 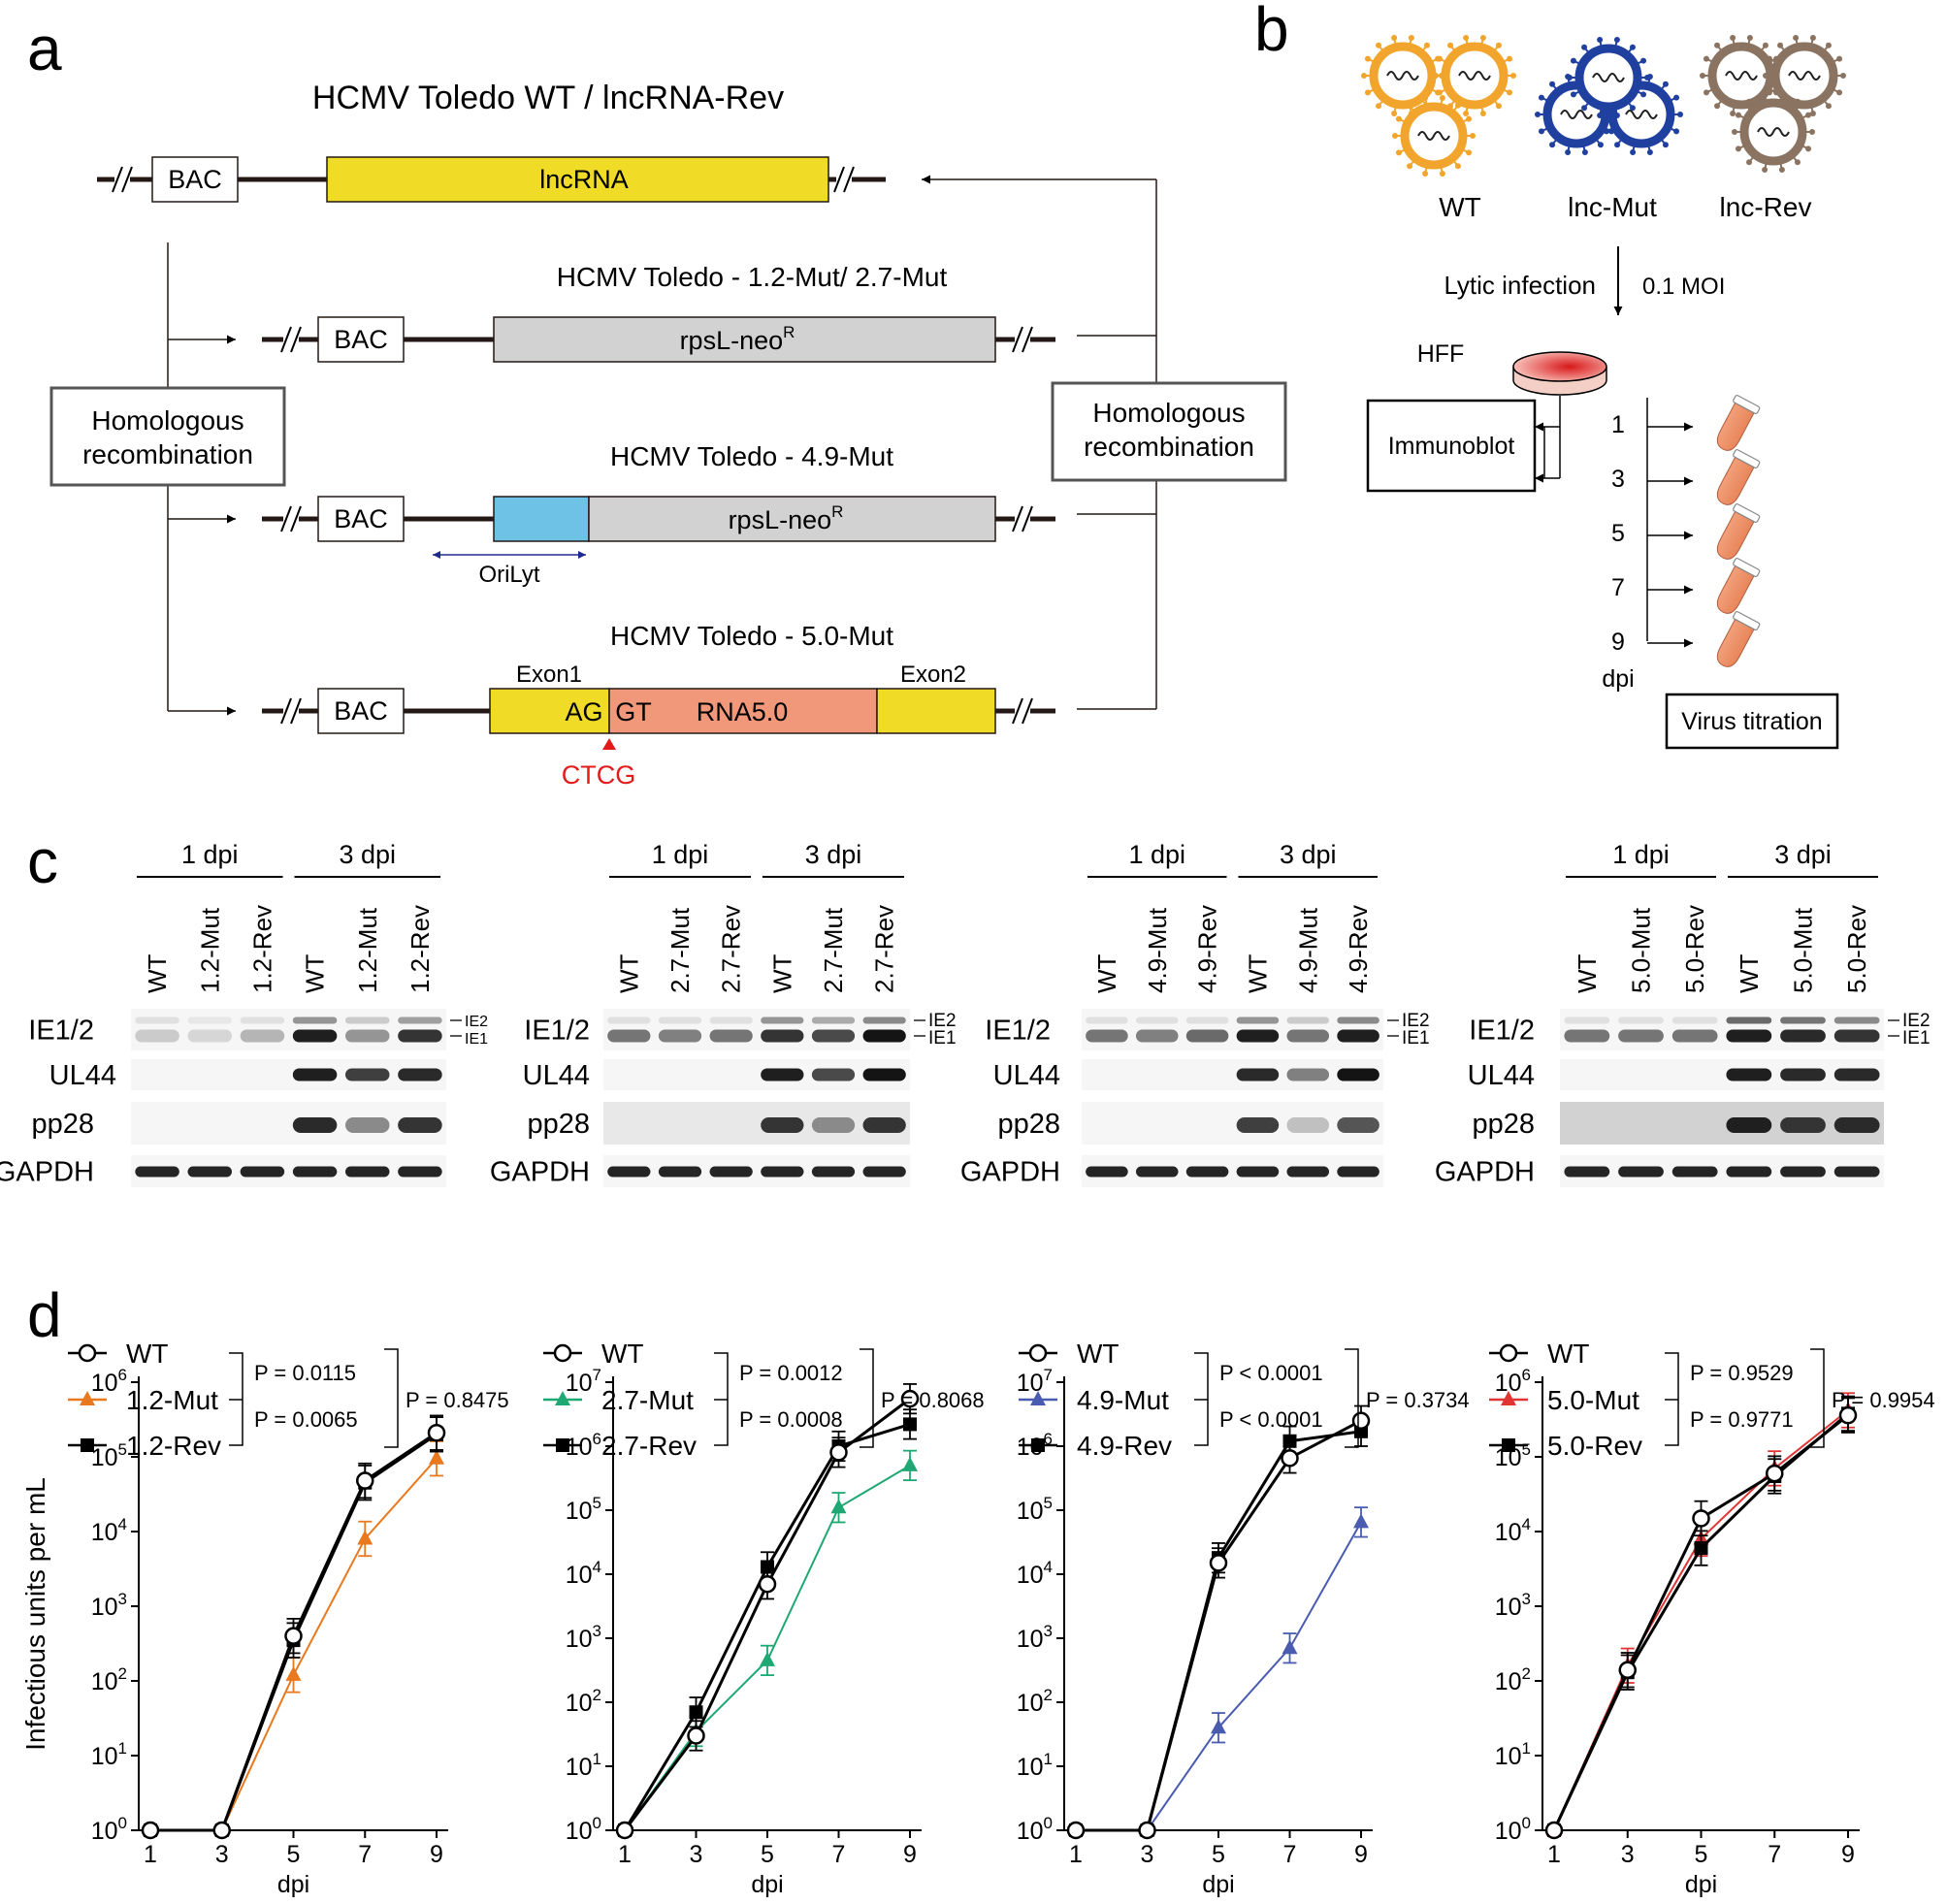 What do you see at coordinates (599, 775) in the screenshot?
I see `ctcg-label: CTCG` at bounding box center [599, 775].